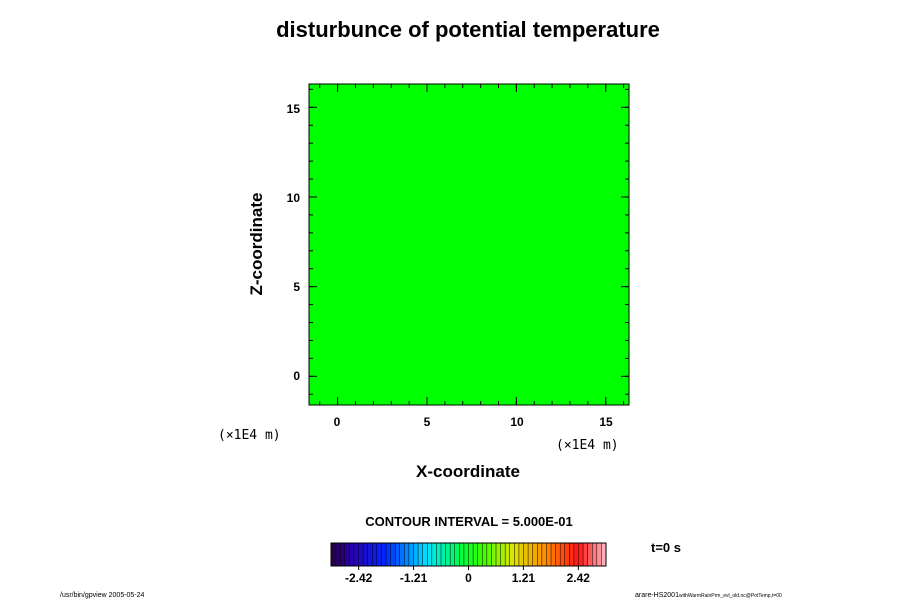 This screenshot has height=600, width=900. Describe the element at coordinates (102, 595) in the screenshot. I see `footer-left: /usr/bin/gpview 2005-05-24` at that location.